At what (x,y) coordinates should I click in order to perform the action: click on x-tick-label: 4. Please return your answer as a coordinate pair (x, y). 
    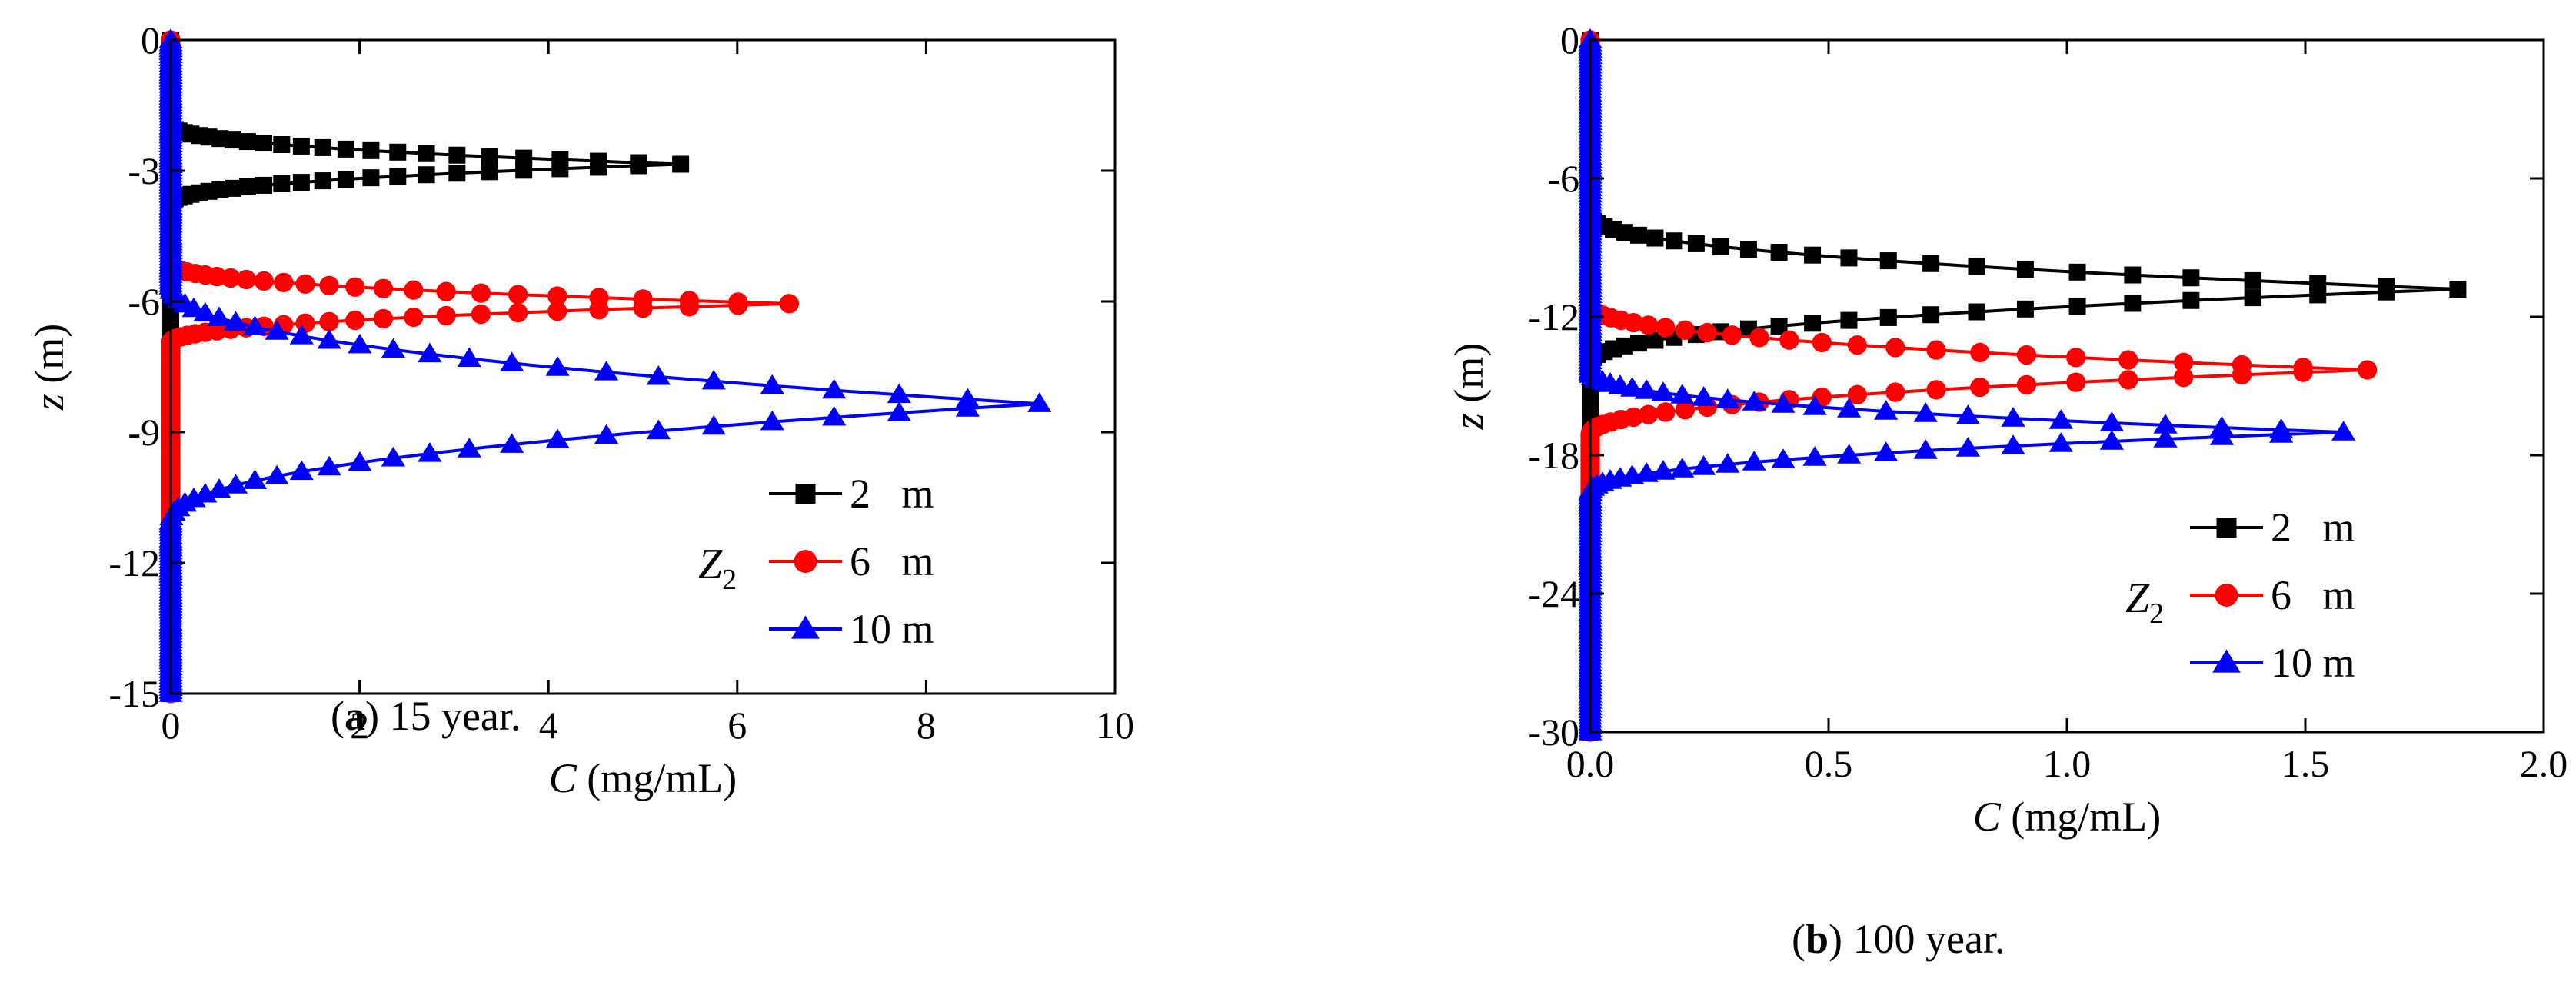
    Looking at the image, I should click on (548, 725).